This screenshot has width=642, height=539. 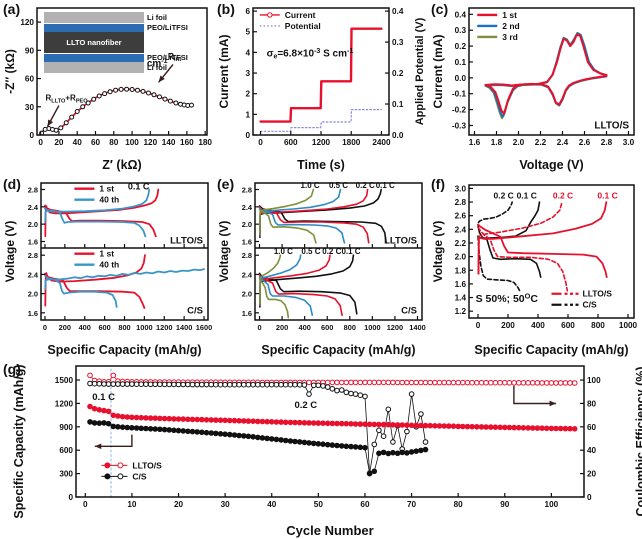 What do you see at coordinates (321, 120) in the screenshot?
I see `series-potential` at bounding box center [321, 120].